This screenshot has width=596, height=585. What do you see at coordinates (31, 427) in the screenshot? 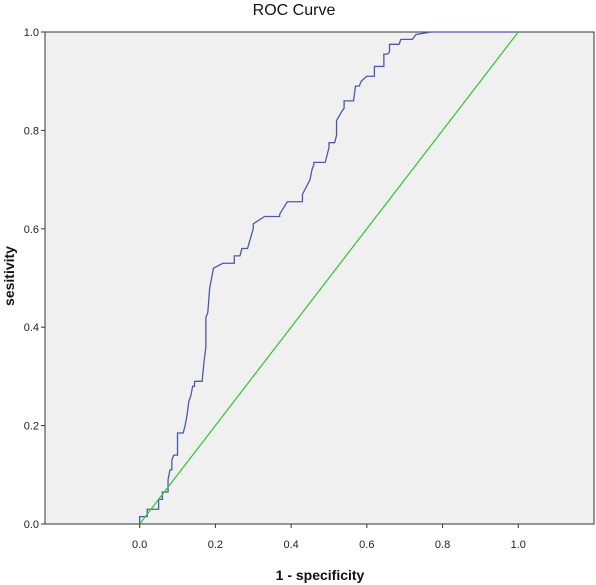
I see `y-tick-label: 0.2` at bounding box center [31, 427].